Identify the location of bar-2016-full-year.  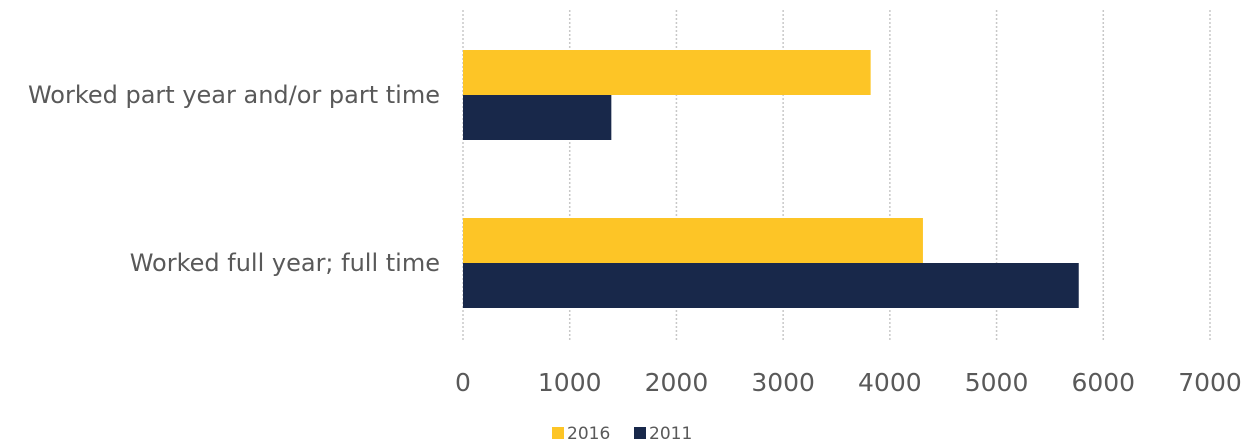
(693, 240).